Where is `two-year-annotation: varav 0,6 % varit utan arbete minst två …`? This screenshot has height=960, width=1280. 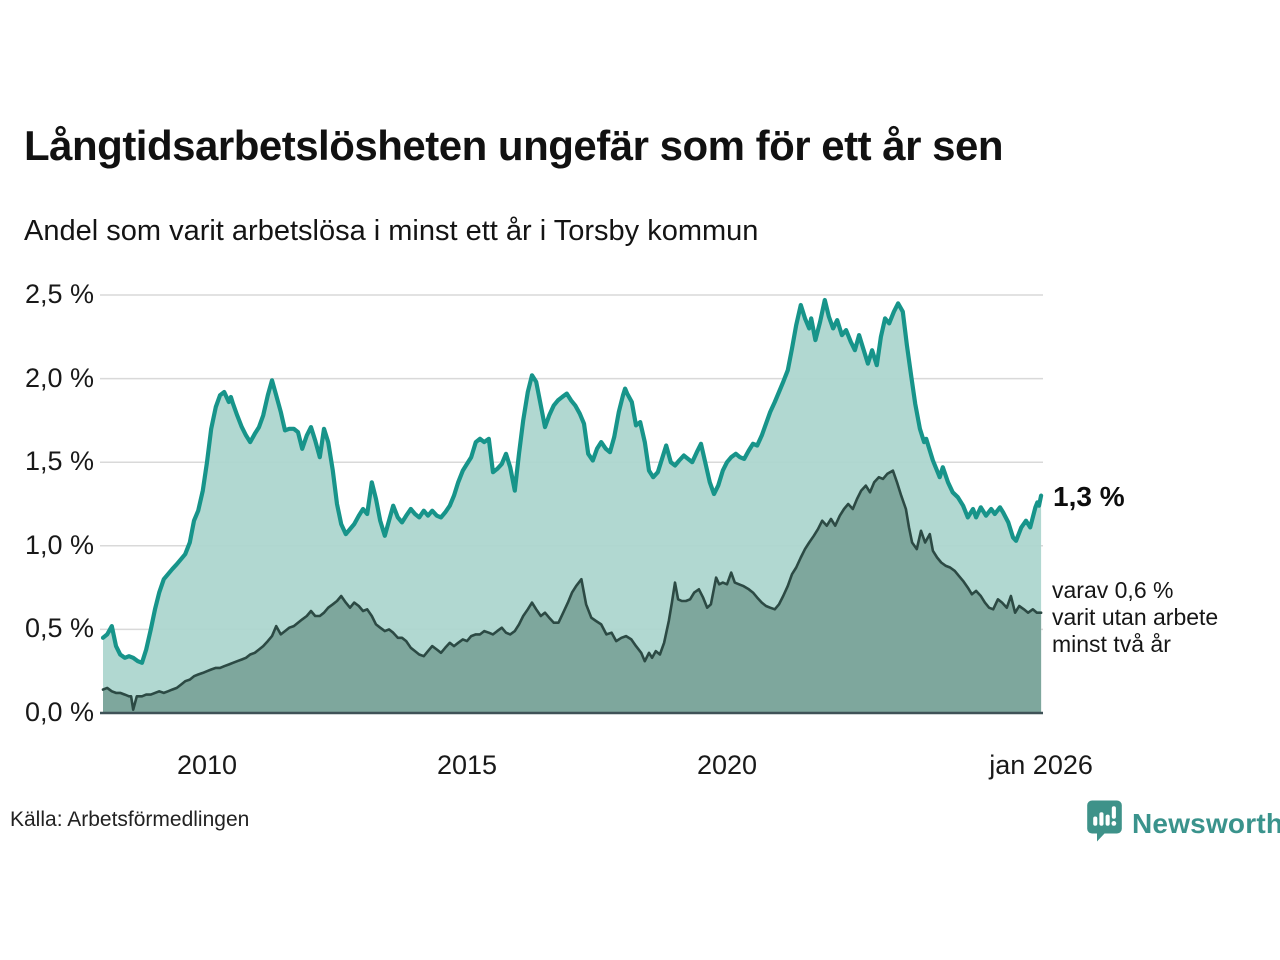
two-year-annotation: varav 0,6 % varit utan arbete minst två … is located at coordinates (1135, 617).